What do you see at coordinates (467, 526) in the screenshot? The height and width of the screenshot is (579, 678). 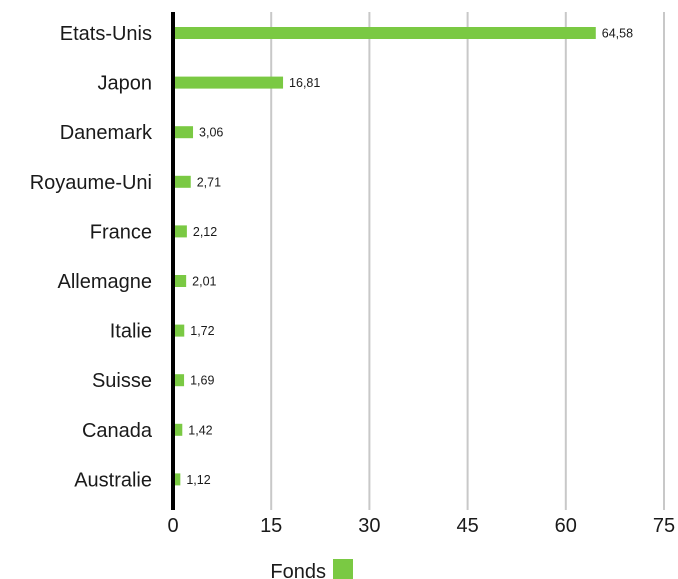 I see `x-tick-label-45: 45` at bounding box center [467, 526].